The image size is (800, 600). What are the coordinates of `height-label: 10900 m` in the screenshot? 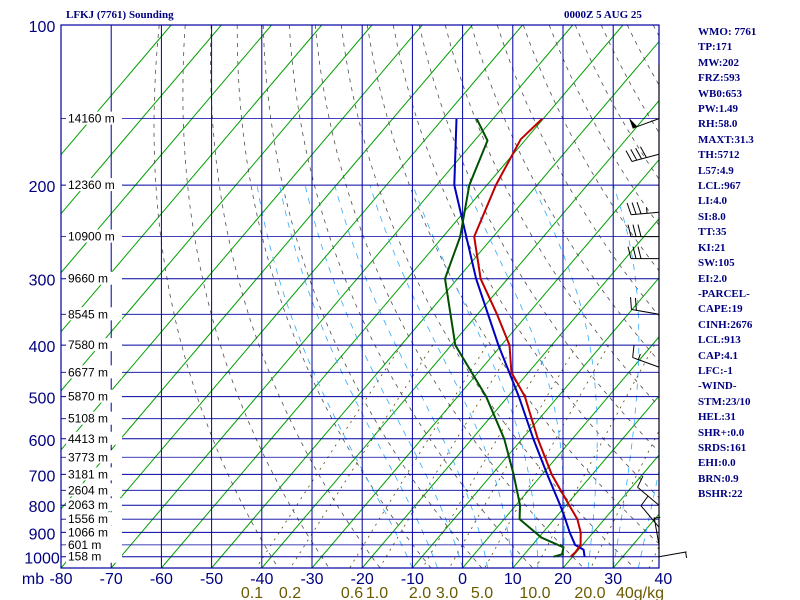 It's located at (91, 237).